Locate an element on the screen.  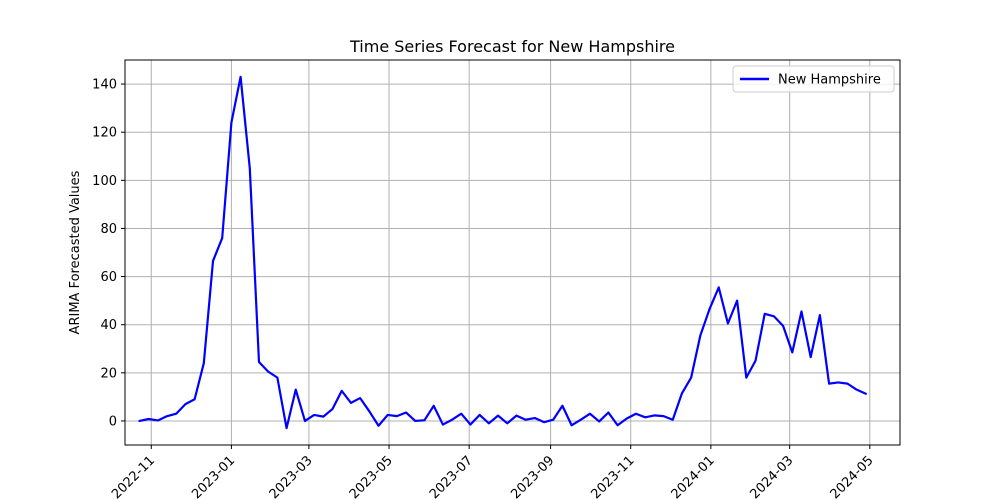
x-tick-label: 2024-01 is located at coordinates (693, 476).